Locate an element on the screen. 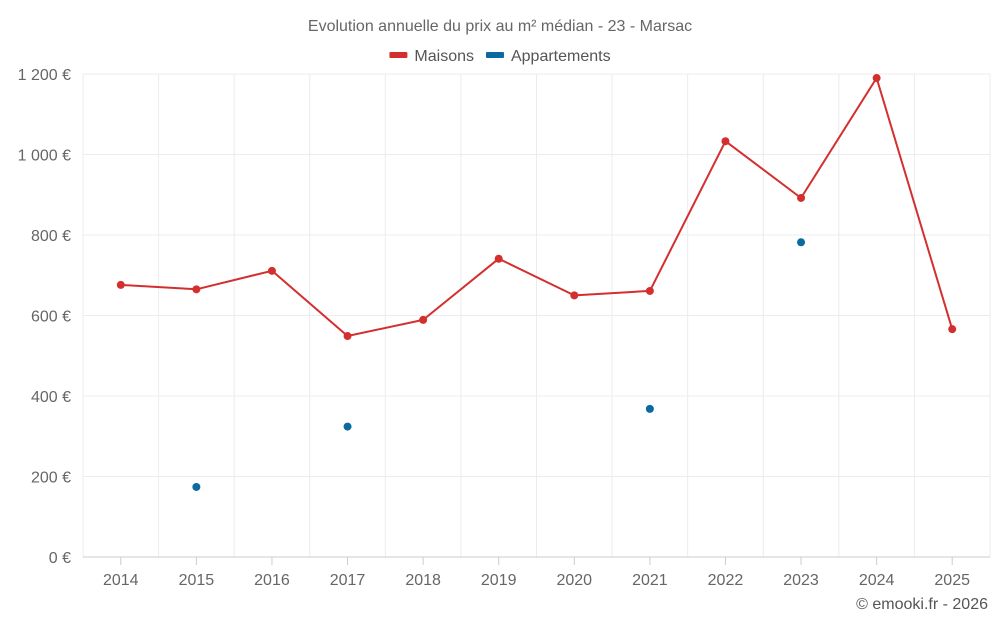 Image resolution: width=1000 pixels, height=625 pixels. legend: Maisons Appartements is located at coordinates (500, 56).